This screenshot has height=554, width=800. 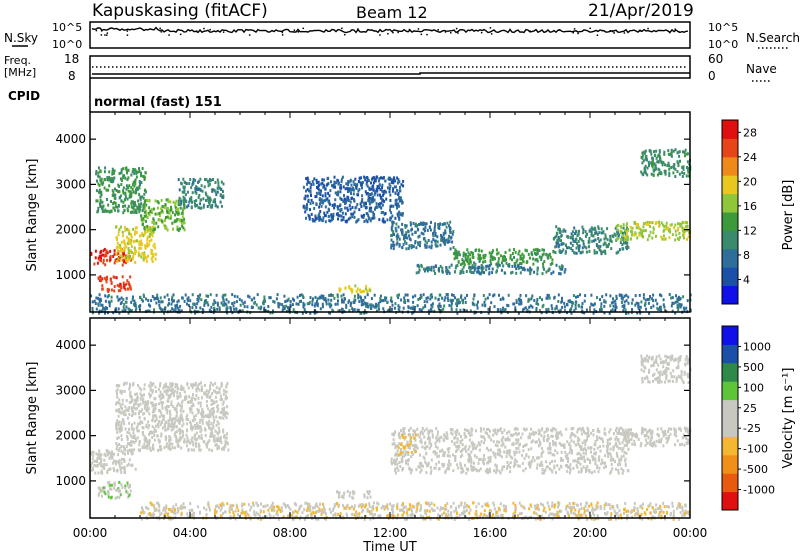 I want to click on freq-panel-frame, so click(x=390, y=67).